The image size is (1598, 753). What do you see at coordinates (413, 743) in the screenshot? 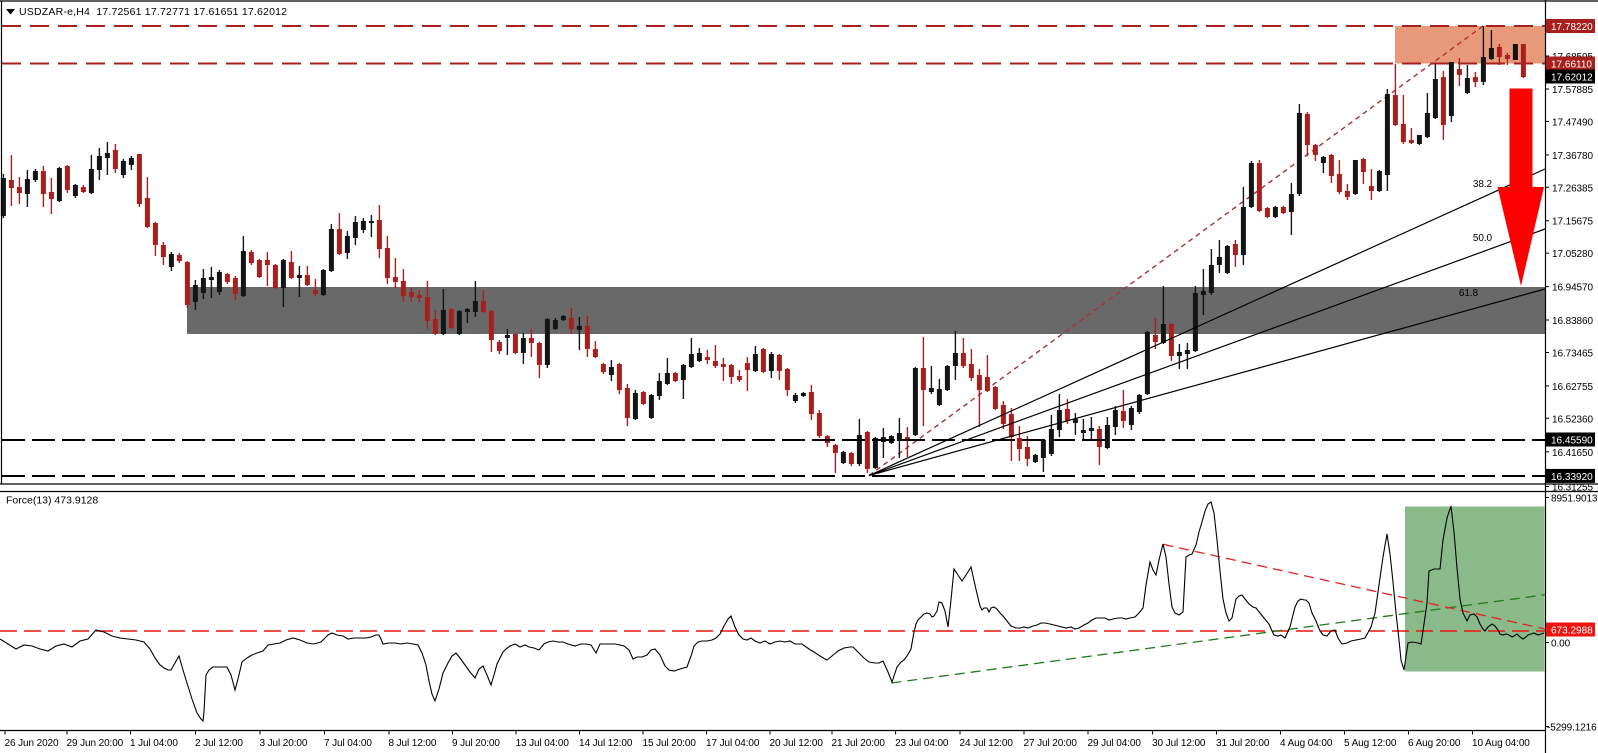
I see `svg-text: 8 Jul 12:00` at bounding box center [413, 743].